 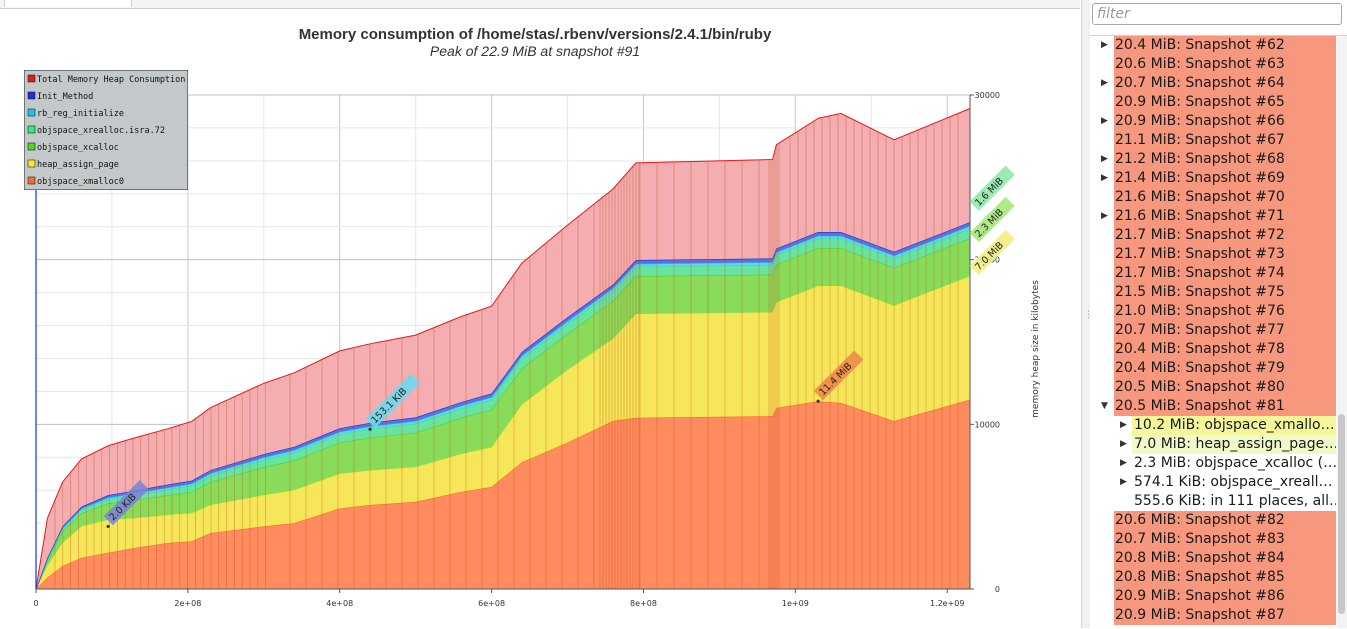 I want to click on snapshot-row: 20.6 MiB: Snapshot #82, so click(x=1213, y=520).